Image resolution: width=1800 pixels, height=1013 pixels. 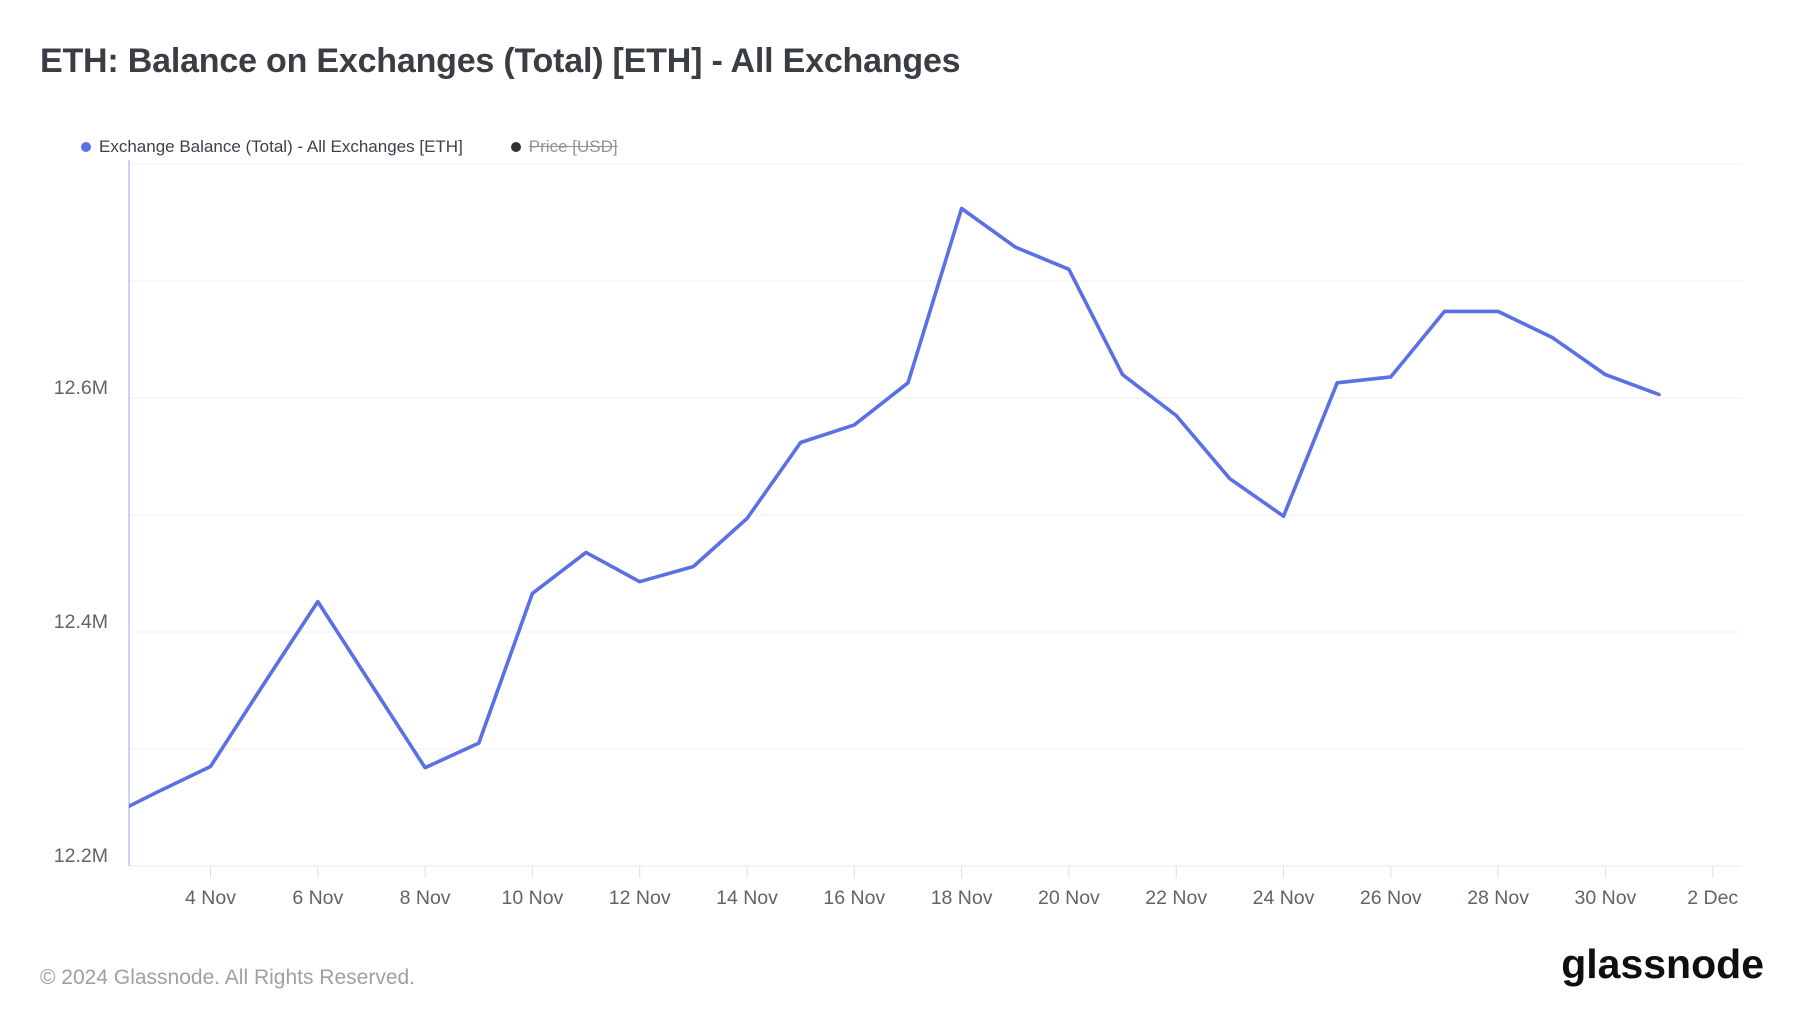 I want to click on x-tick-label: 28 Nov, so click(x=1498, y=898).